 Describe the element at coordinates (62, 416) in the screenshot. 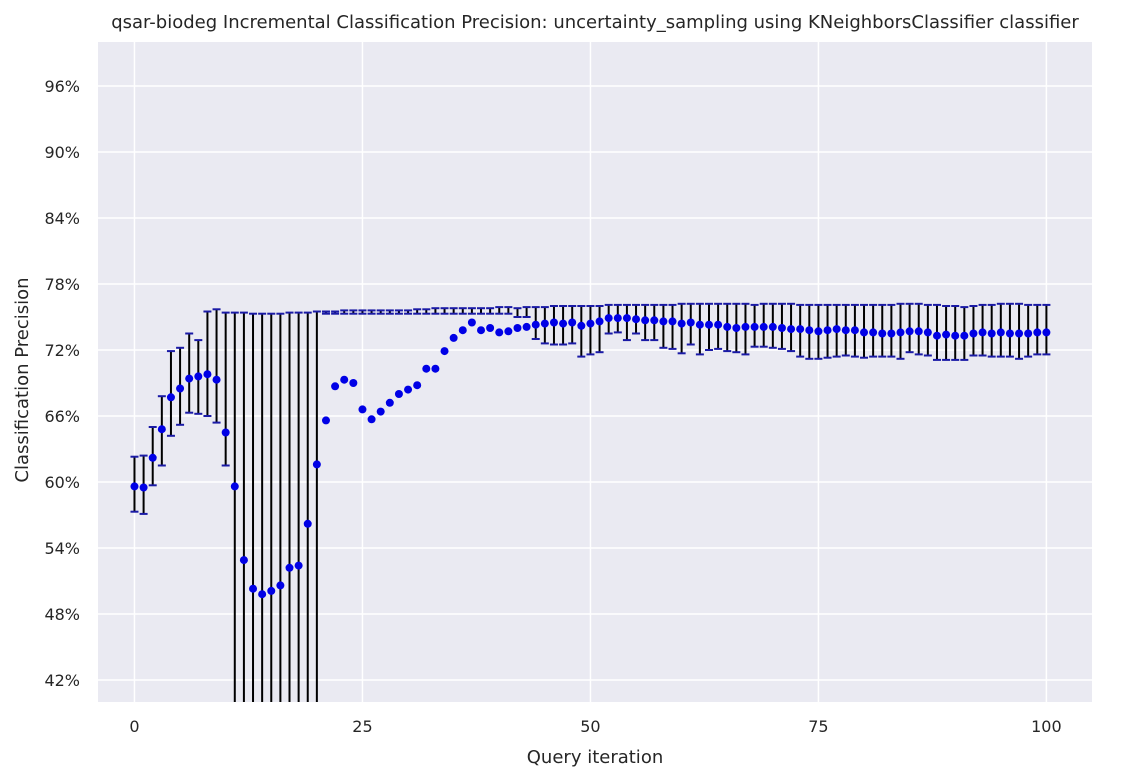

I see `y-tick-label: 66%` at that location.